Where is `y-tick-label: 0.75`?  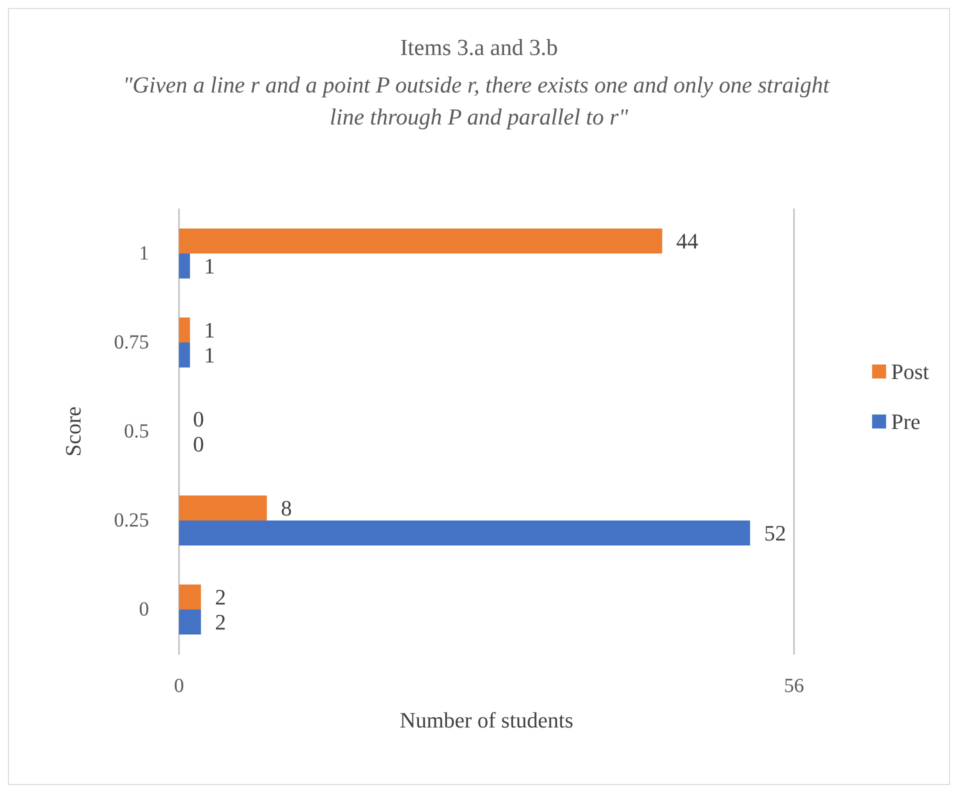
y-tick-label: 0.75 is located at coordinates (131, 343).